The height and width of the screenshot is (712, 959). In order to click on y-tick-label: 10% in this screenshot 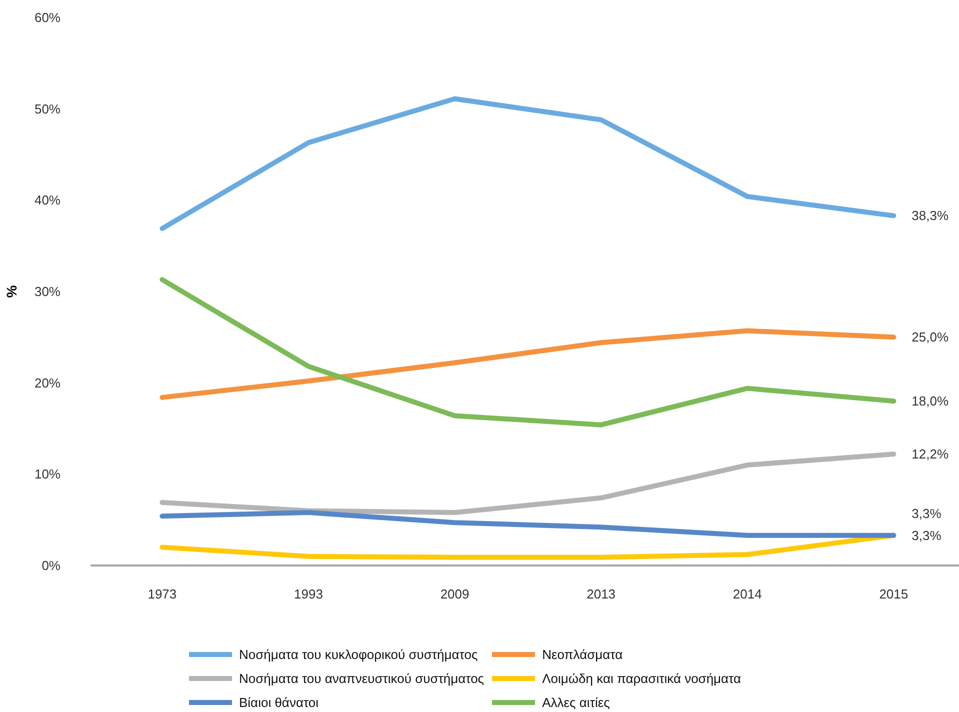, I will do `click(47, 474)`.